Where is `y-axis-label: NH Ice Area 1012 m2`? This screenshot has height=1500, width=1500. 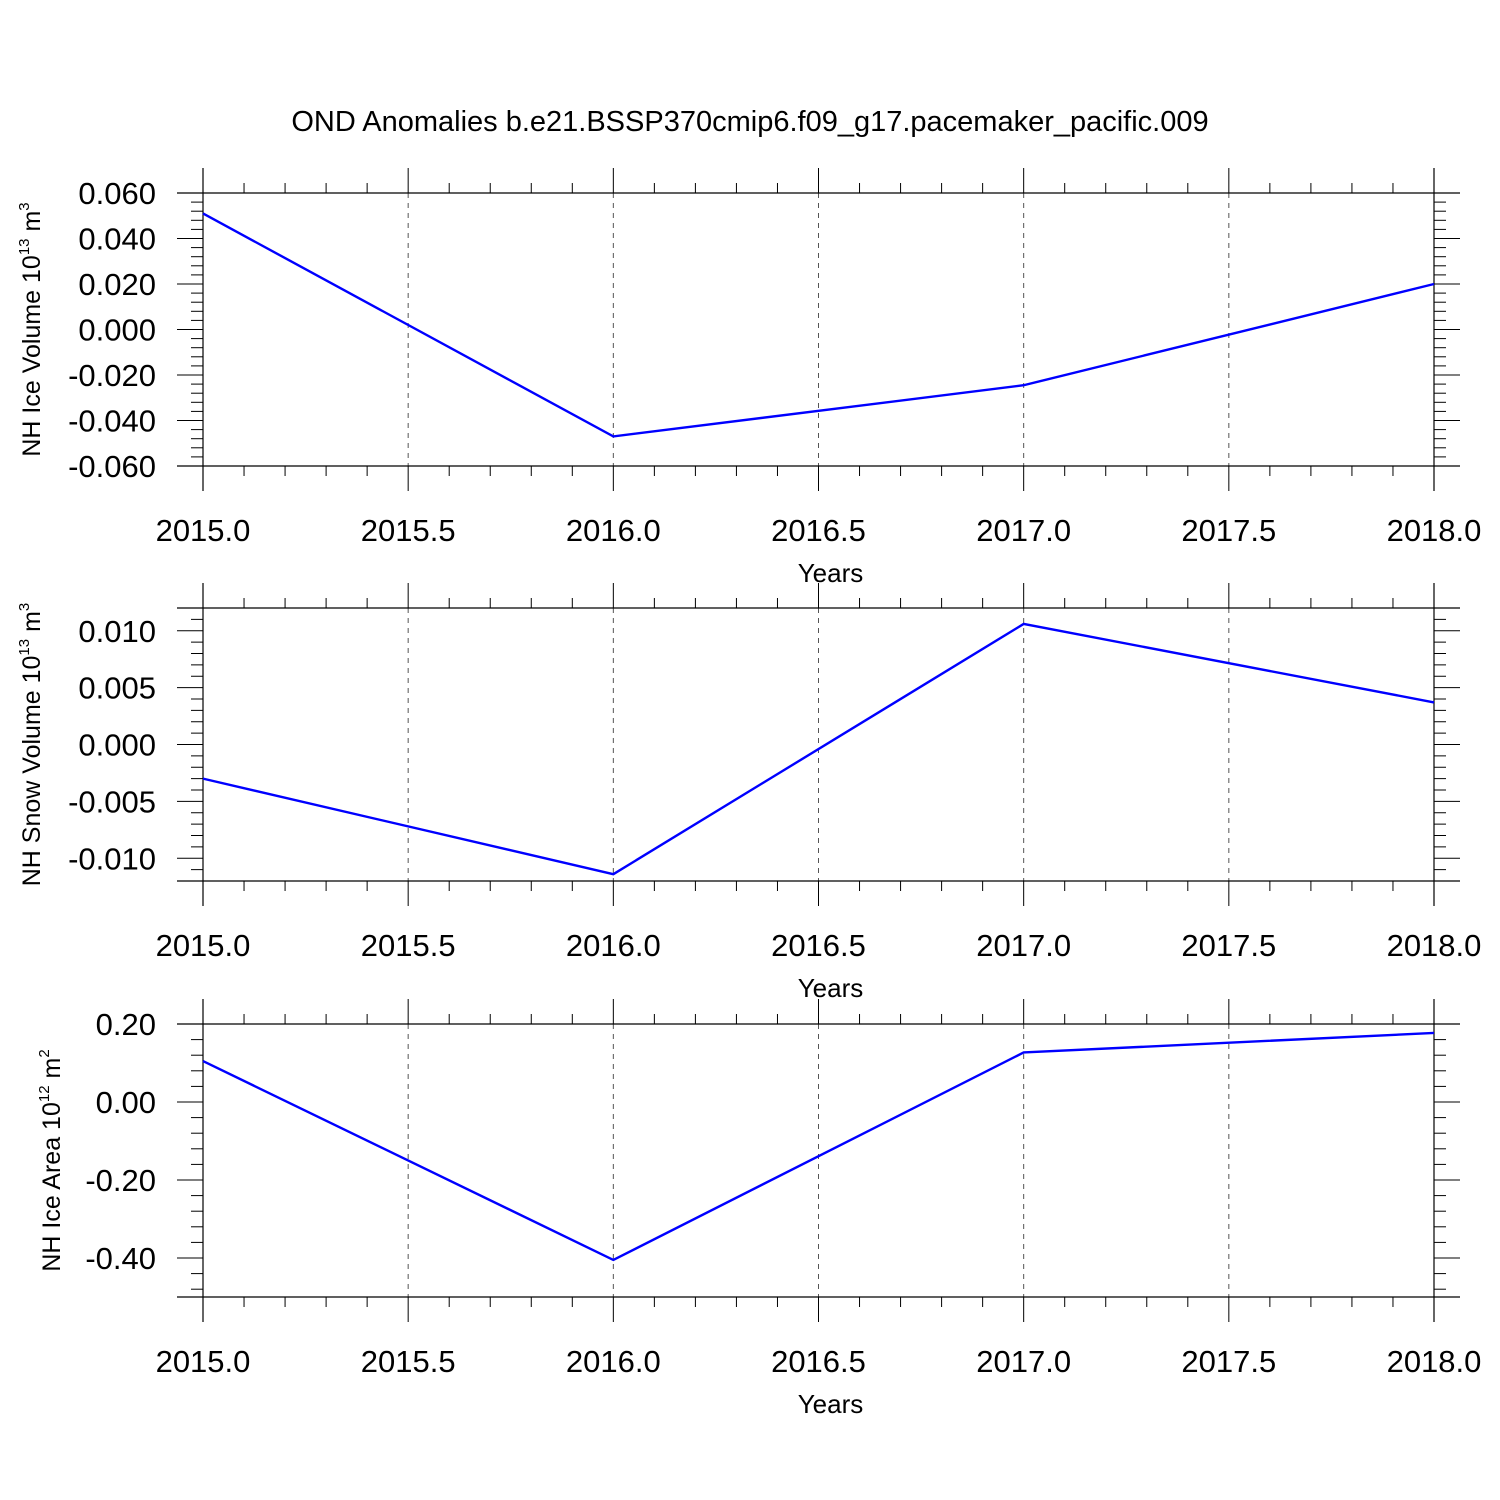 y-axis-label: NH Ice Area 1012 m2 is located at coordinates (51, 1160).